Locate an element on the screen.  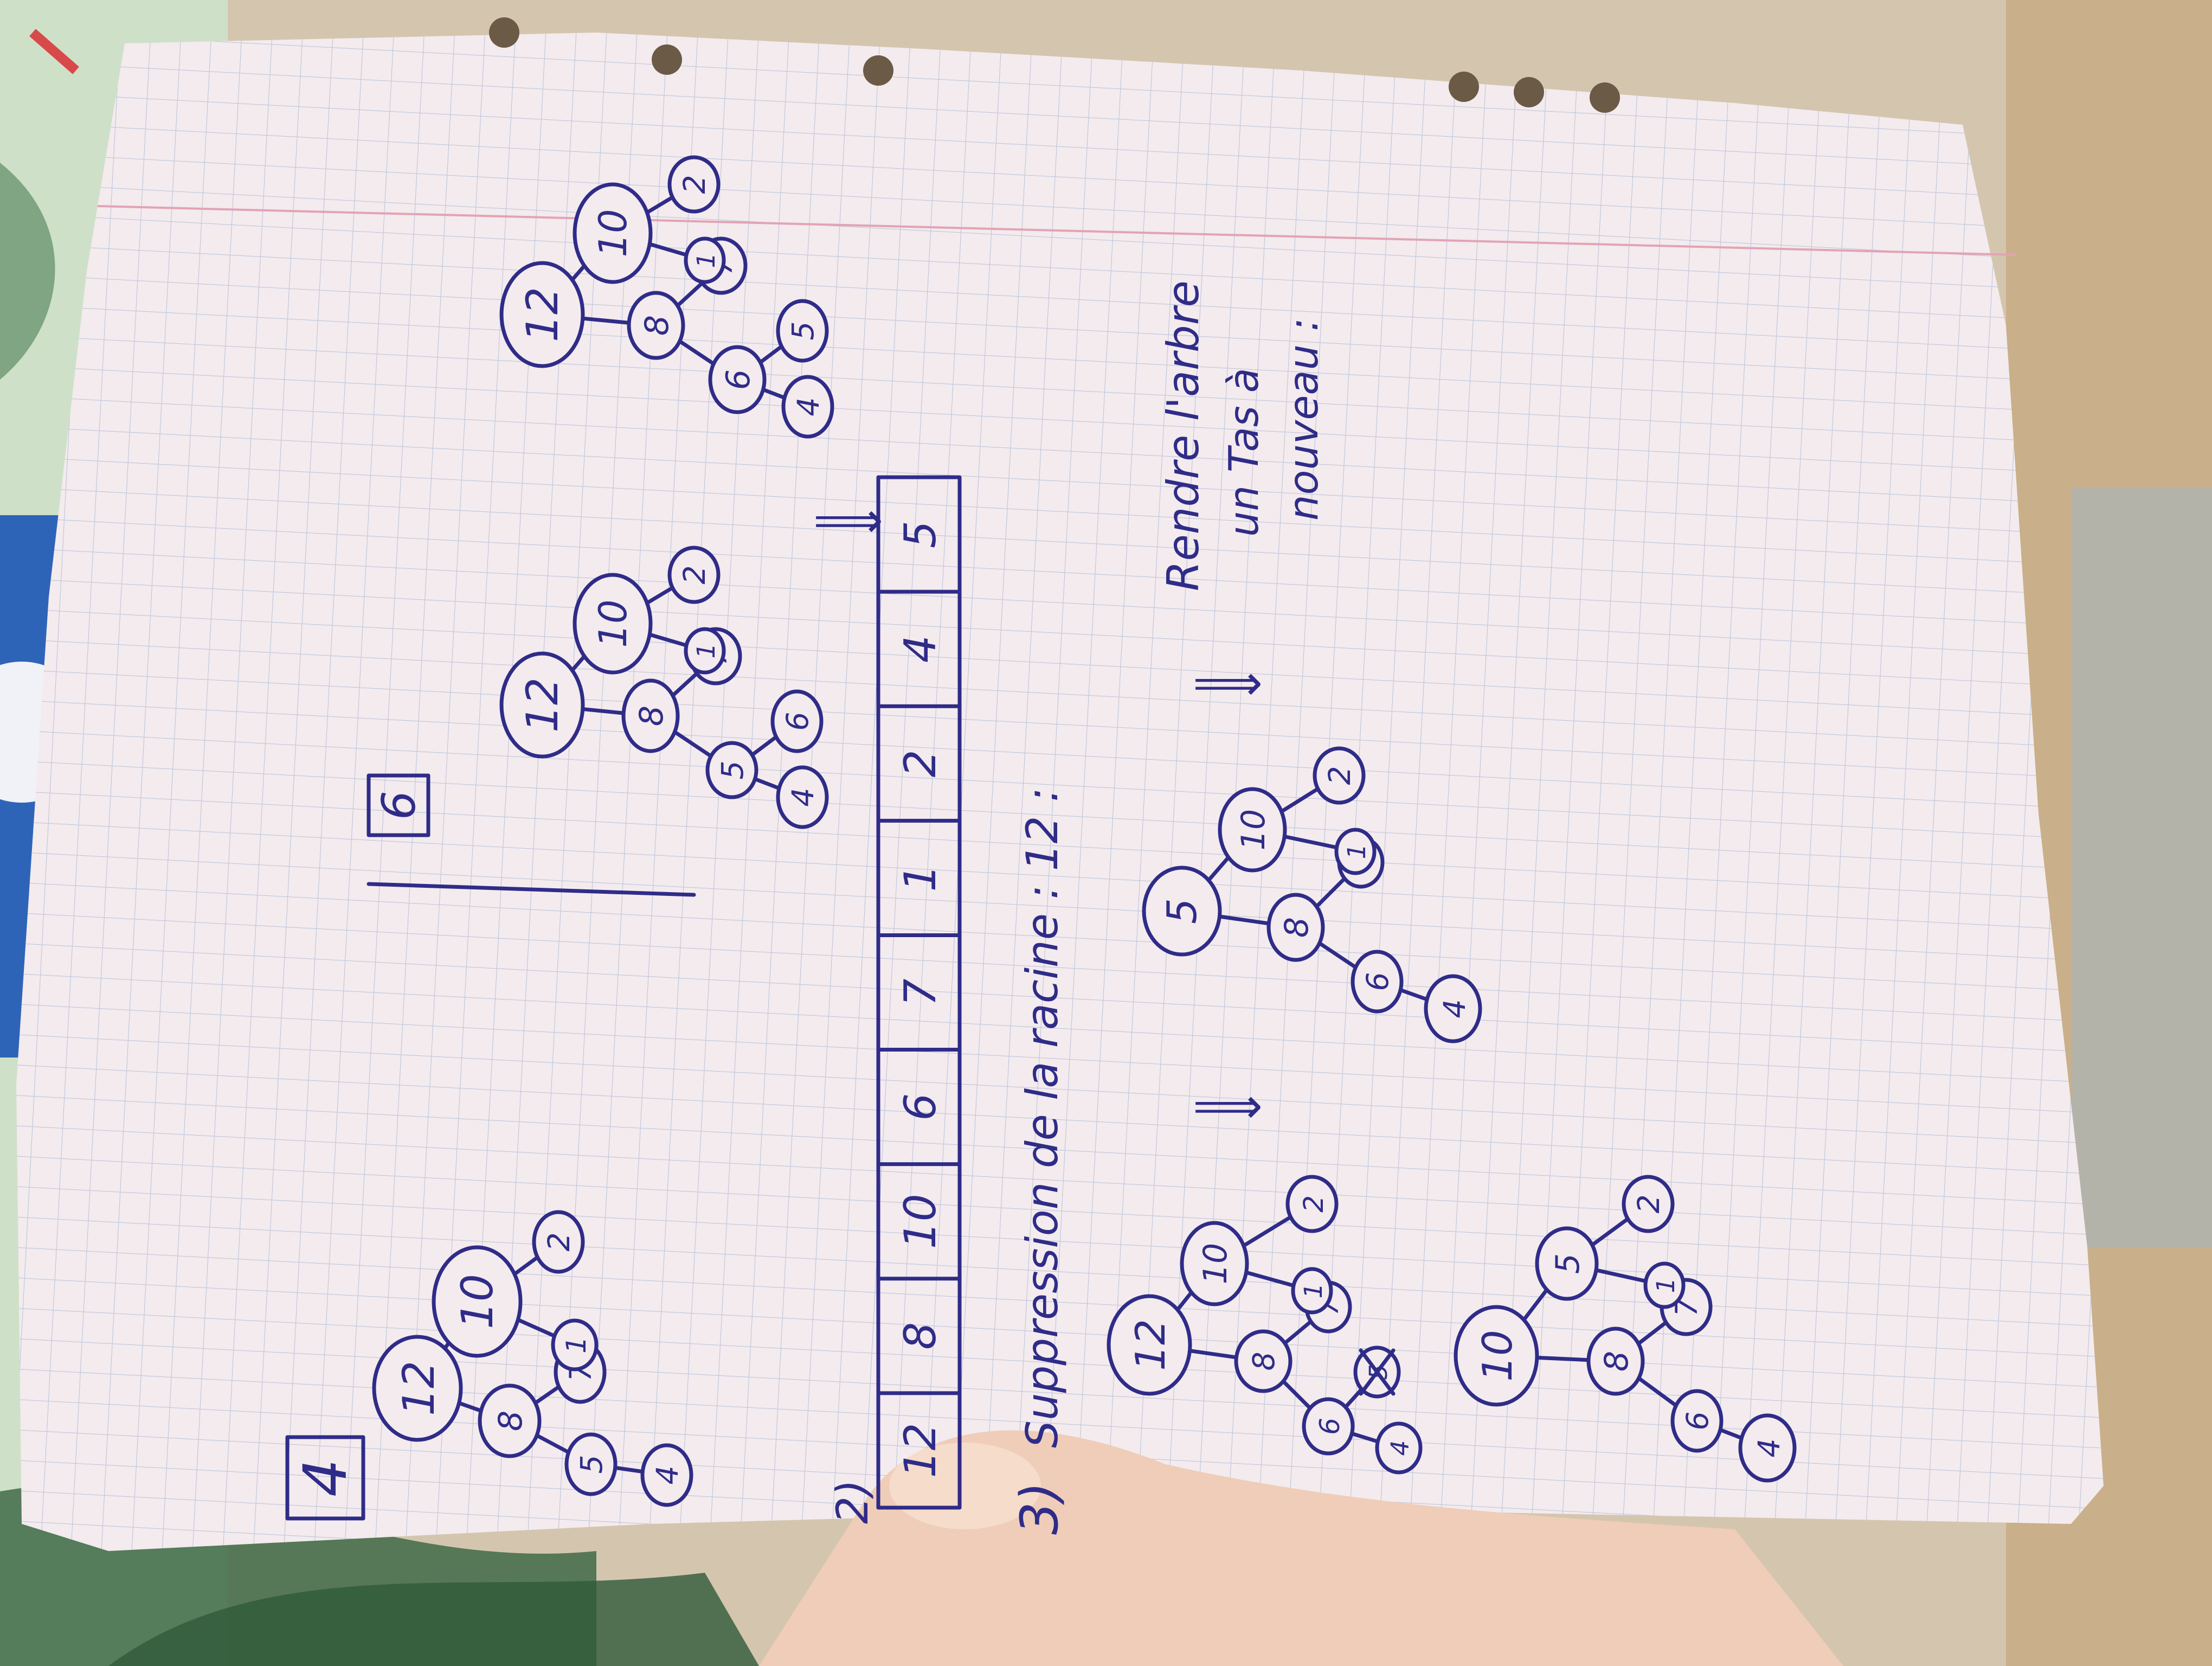
array-cell: 10 is located at coordinates (920, 1222).